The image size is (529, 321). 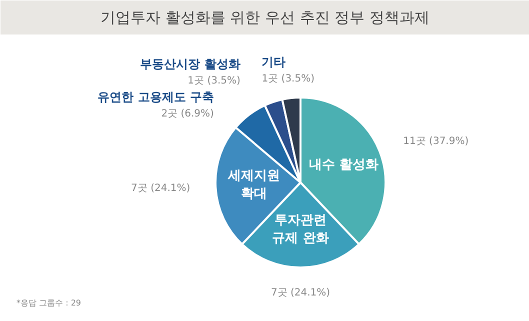 What do you see at coordinates (253, 185) in the screenshot?
I see `slice-label: 세제지원 확대` at bounding box center [253, 185].